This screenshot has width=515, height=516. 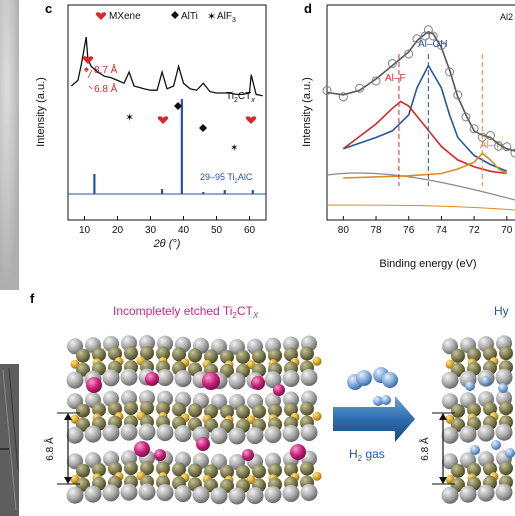 What do you see at coordinates (491, 145) in the screenshot?
I see `peak-label-al-ti: Al–Ti` at bounding box center [491, 145].